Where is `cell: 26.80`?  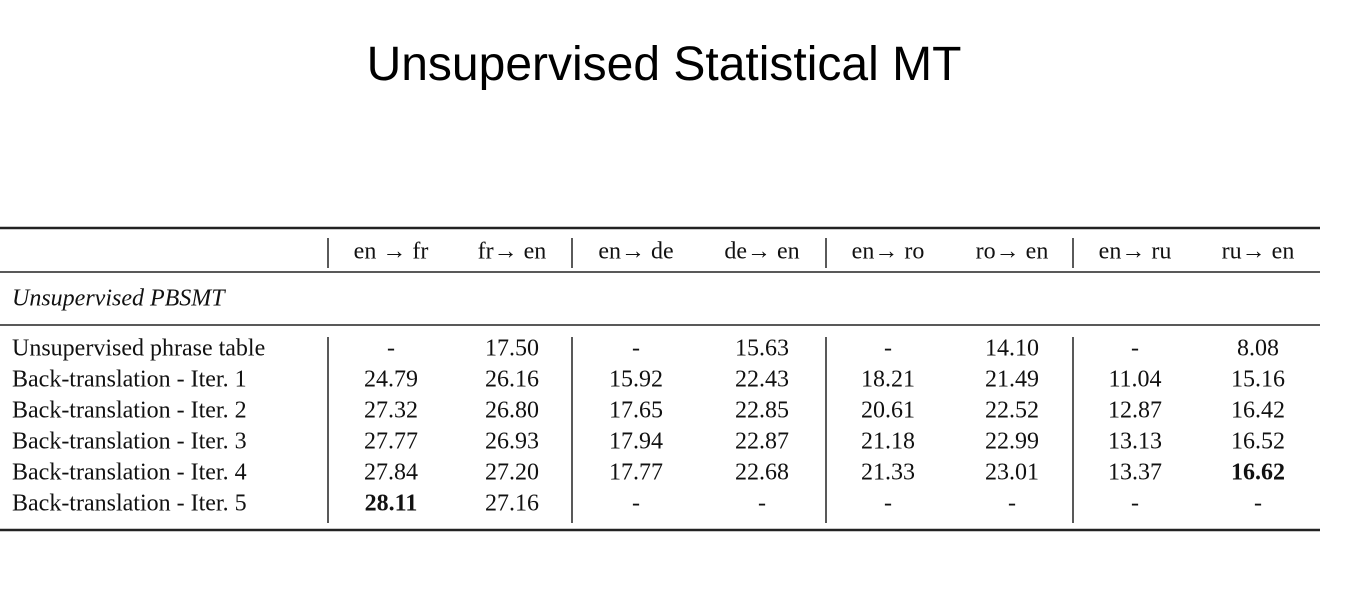 cell: 26.80 is located at coordinates (512, 411).